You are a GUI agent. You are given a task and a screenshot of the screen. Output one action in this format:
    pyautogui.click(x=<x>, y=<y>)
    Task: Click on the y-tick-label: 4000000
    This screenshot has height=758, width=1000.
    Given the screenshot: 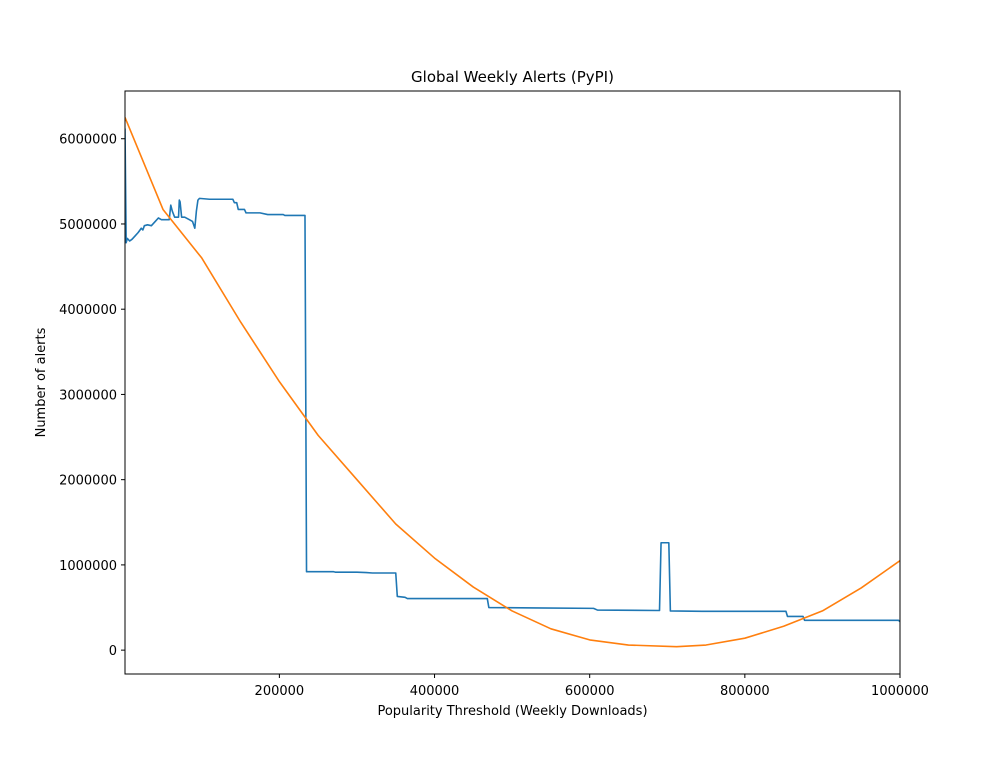 What is the action you would take?
    pyautogui.click(x=88, y=310)
    